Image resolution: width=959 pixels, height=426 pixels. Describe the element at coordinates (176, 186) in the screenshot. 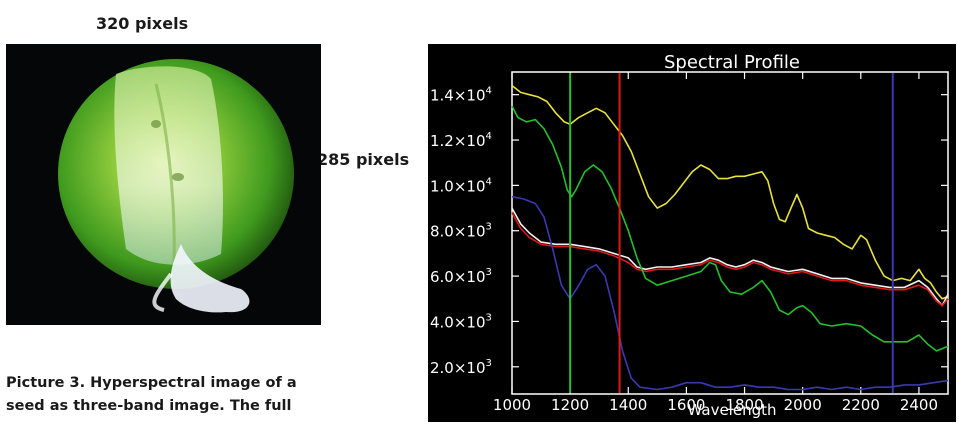

I see `seed-picture` at that location.